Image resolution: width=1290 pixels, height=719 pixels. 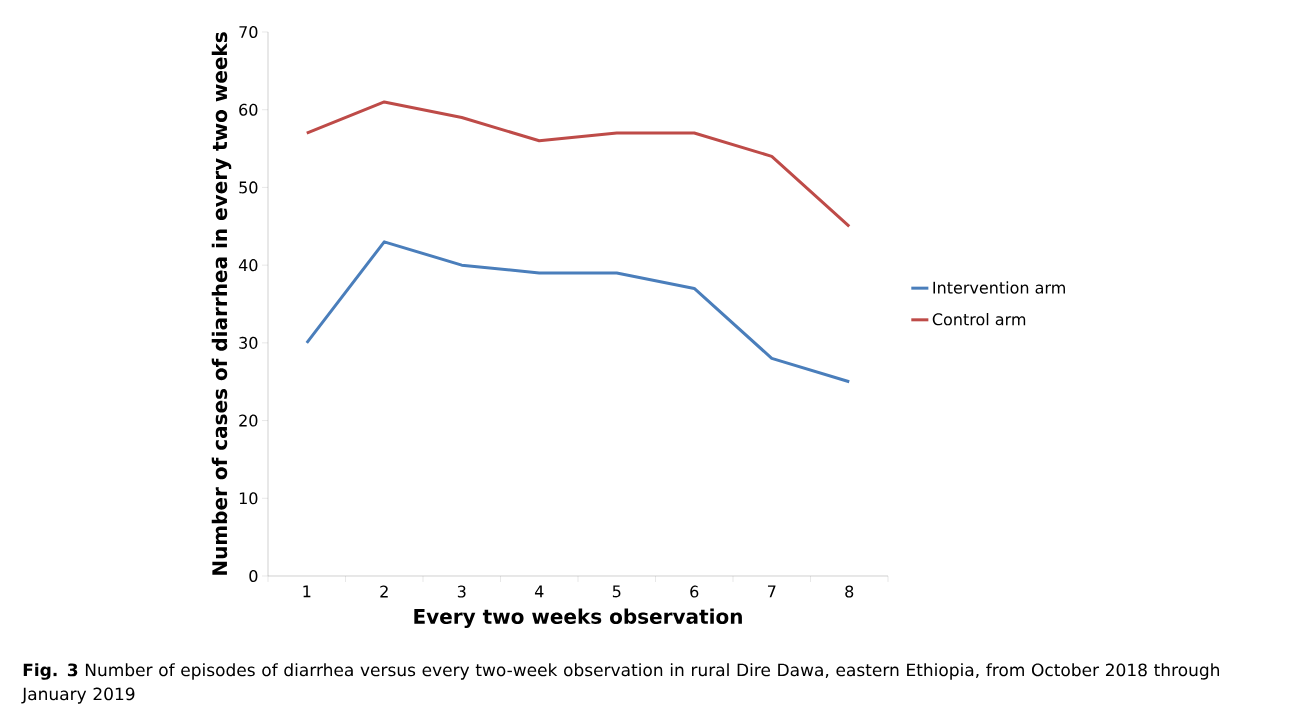 What do you see at coordinates (849, 591) in the screenshot?
I see `x-tick-label: 8` at bounding box center [849, 591].